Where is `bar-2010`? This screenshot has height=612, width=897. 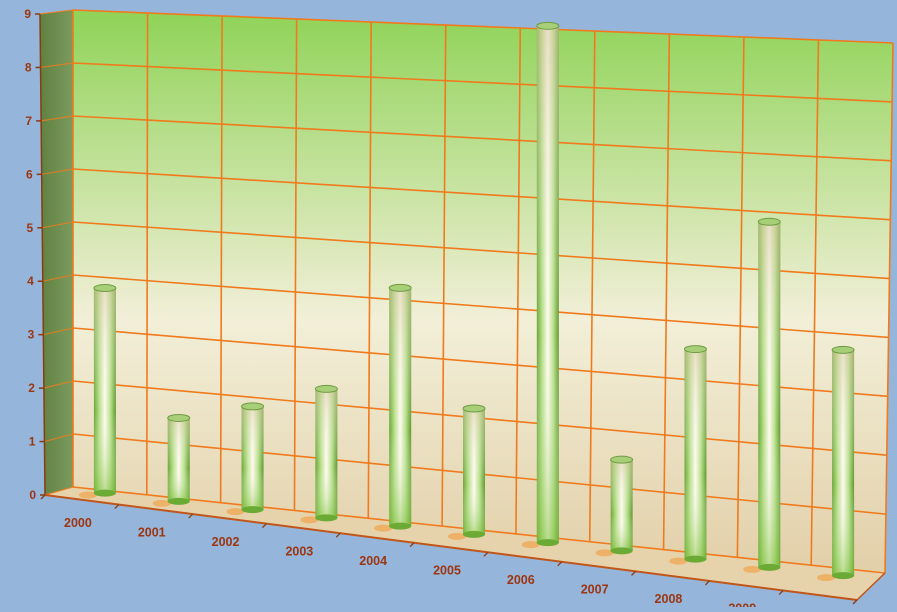 bar-2010 is located at coordinates (843, 462).